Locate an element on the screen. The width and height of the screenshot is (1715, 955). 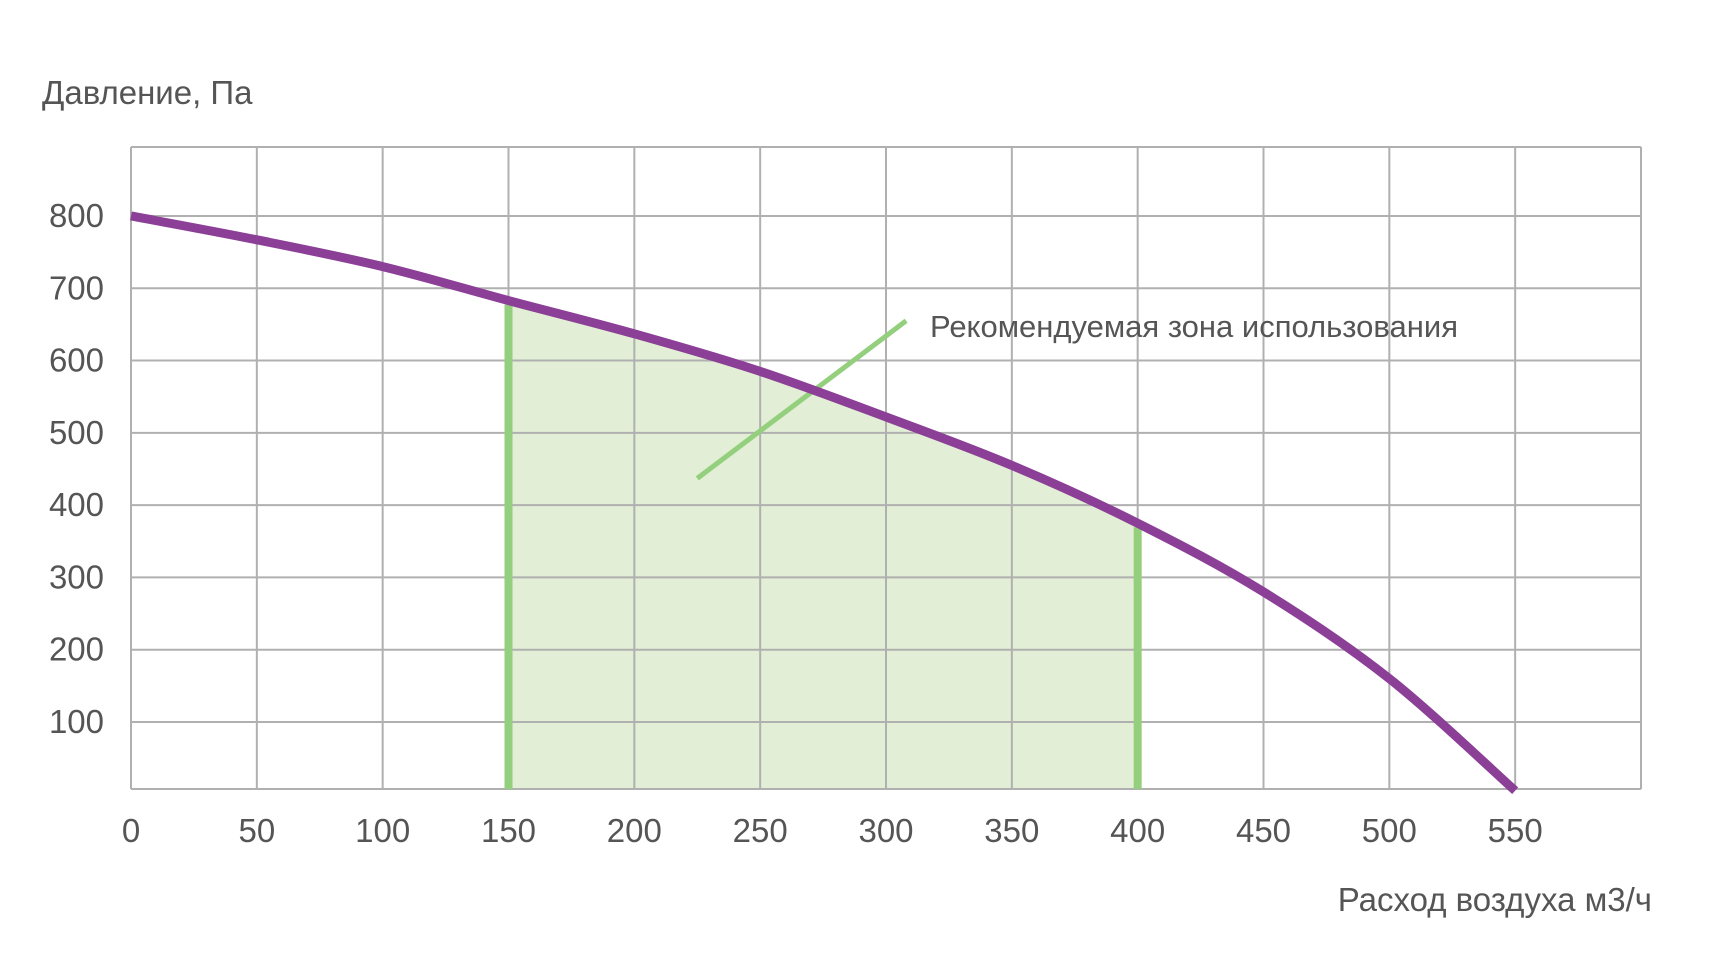
x-tick-label: 300 is located at coordinates (885, 830).